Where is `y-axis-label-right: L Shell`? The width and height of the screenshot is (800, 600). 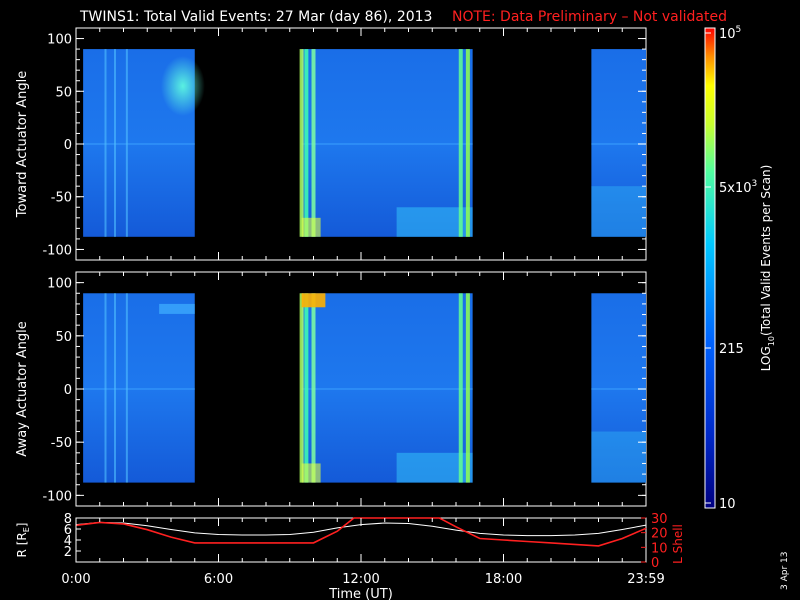
y-axis-label-right: L Shell is located at coordinates (678, 544).